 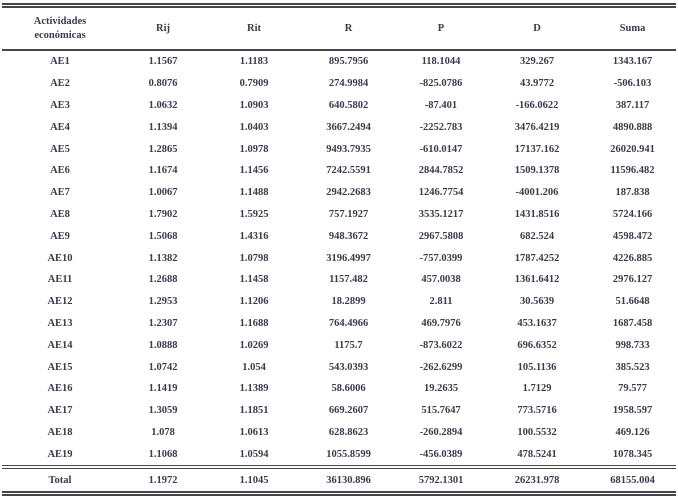 What do you see at coordinates (348, 367) in the screenshot?
I see `table-cell: 543.0393` at bounding box center [348, 367].